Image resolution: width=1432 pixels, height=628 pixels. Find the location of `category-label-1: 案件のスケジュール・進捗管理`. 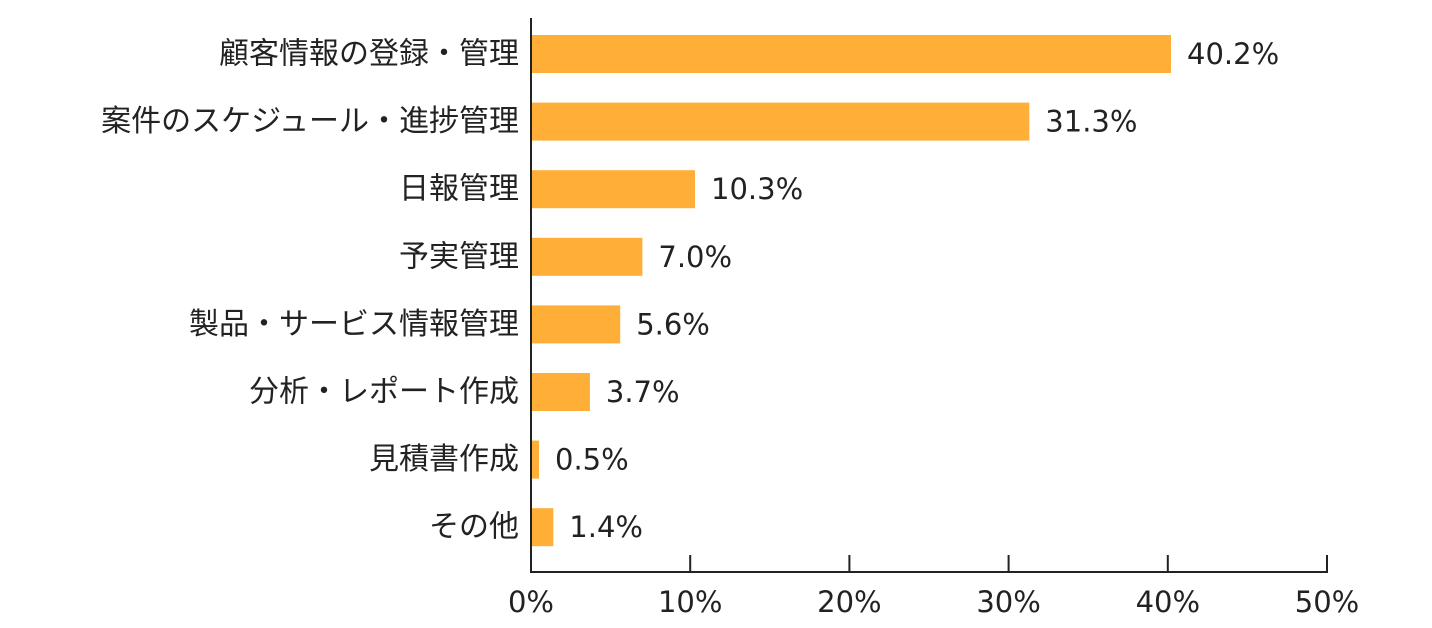

category-label-1: 案件のスケジュール・進捗管理 is located at coordinates (310, 121).